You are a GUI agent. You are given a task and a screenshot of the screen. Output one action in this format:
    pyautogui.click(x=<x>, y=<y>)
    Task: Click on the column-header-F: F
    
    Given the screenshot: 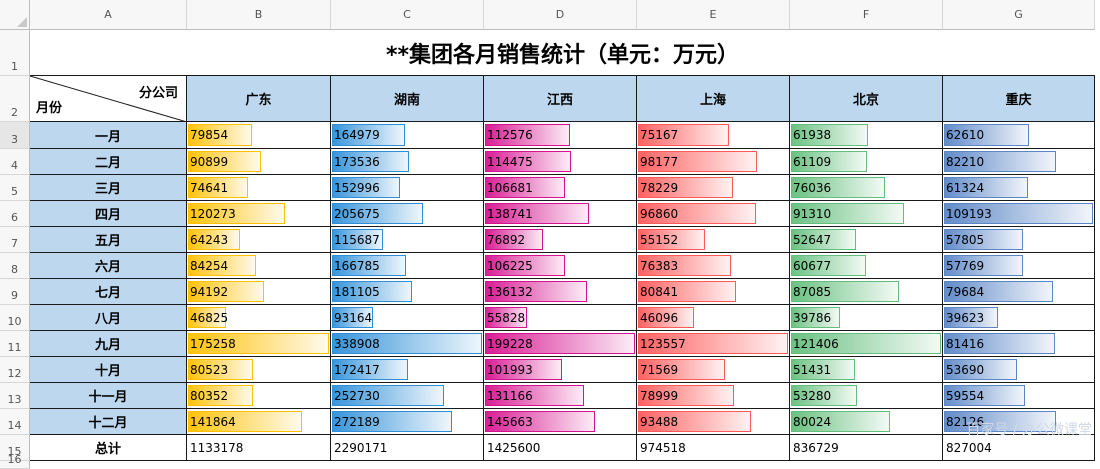 What is the action you would take?
    pyautogui.click(x=866, y=15)
    